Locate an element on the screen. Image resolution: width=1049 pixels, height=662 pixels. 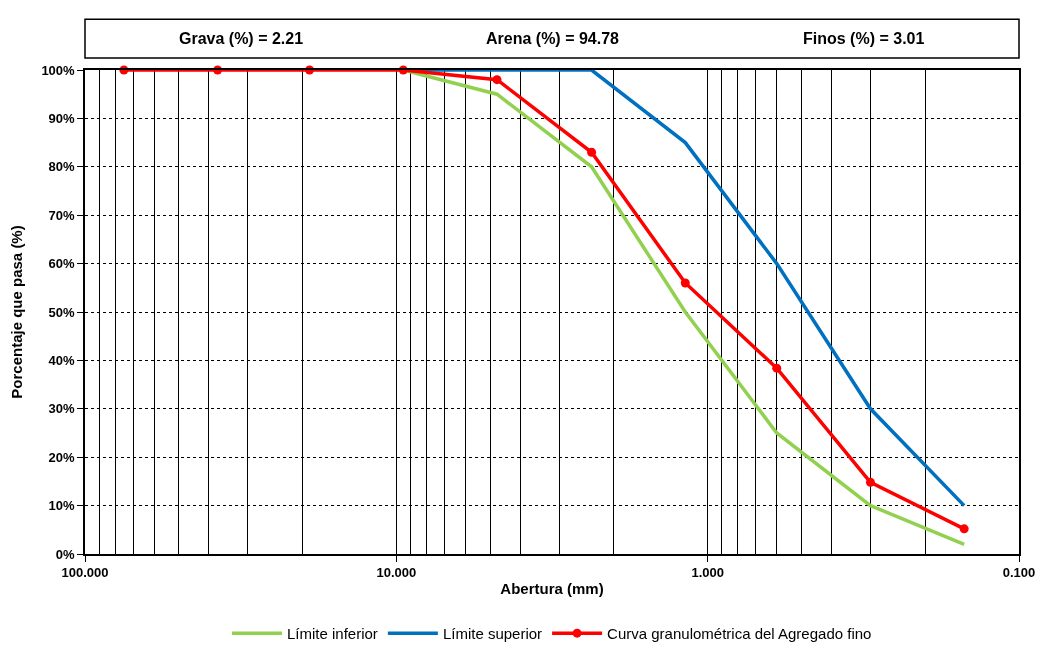
y-tick-label: 0% is located at coordinates (65, 554).